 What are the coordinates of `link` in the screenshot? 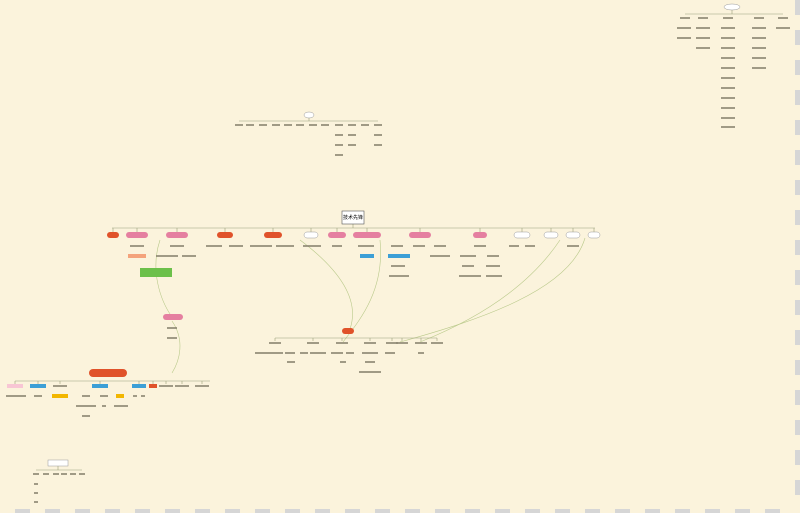 It's located at (492, 290).